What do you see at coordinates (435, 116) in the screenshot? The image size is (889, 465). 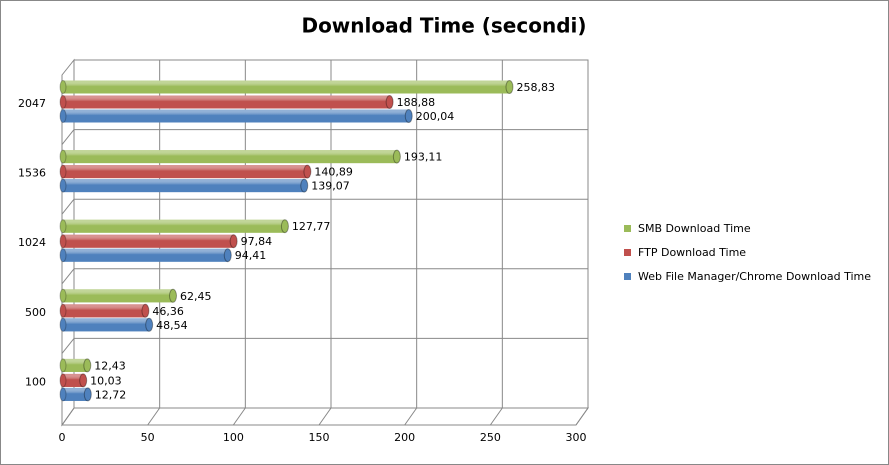 I see `value-label: 200,04` at bounding box center [435, 116].